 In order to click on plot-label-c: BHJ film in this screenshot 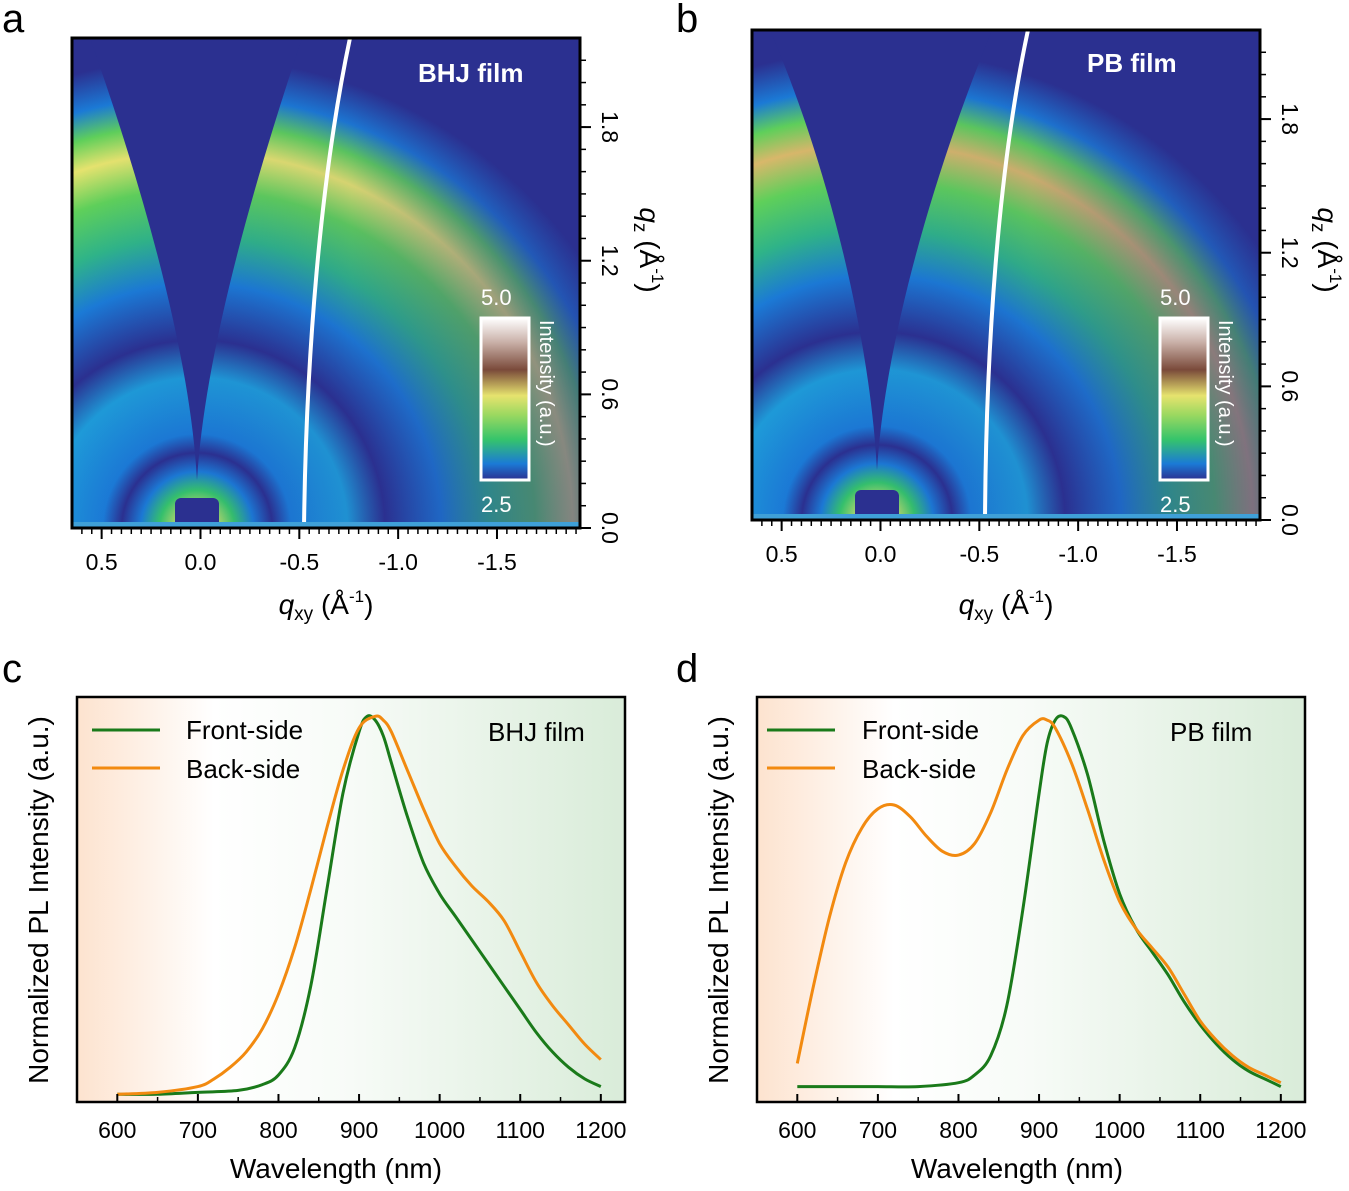, I will do `click(536, 732)`.